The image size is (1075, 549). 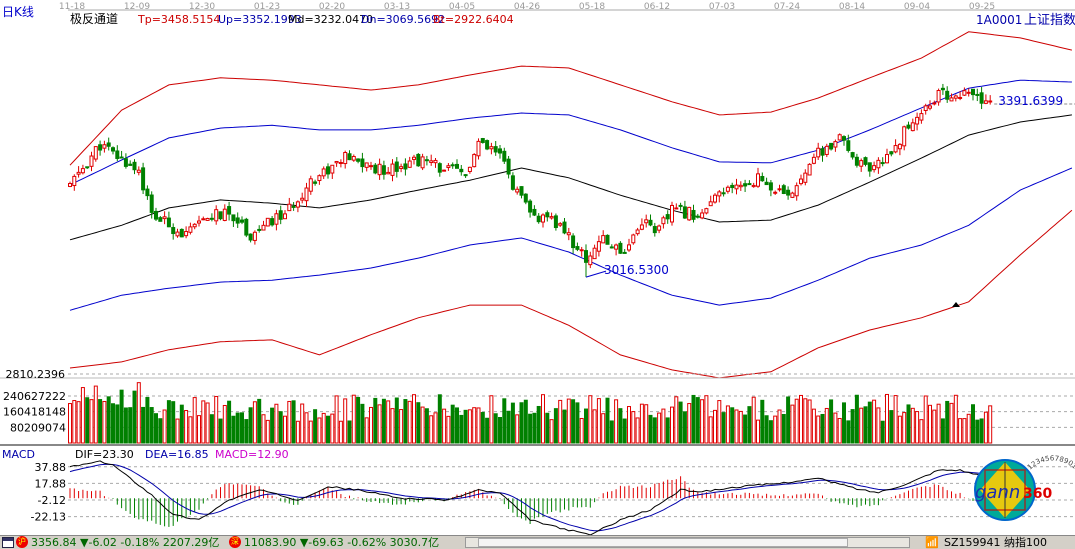 I want to click on horizontal-scrollbar, so click(x=687, y=542).